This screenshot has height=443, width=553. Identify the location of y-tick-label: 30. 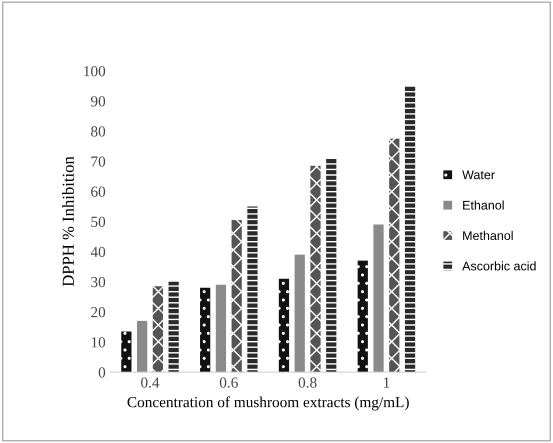
(98, 282).